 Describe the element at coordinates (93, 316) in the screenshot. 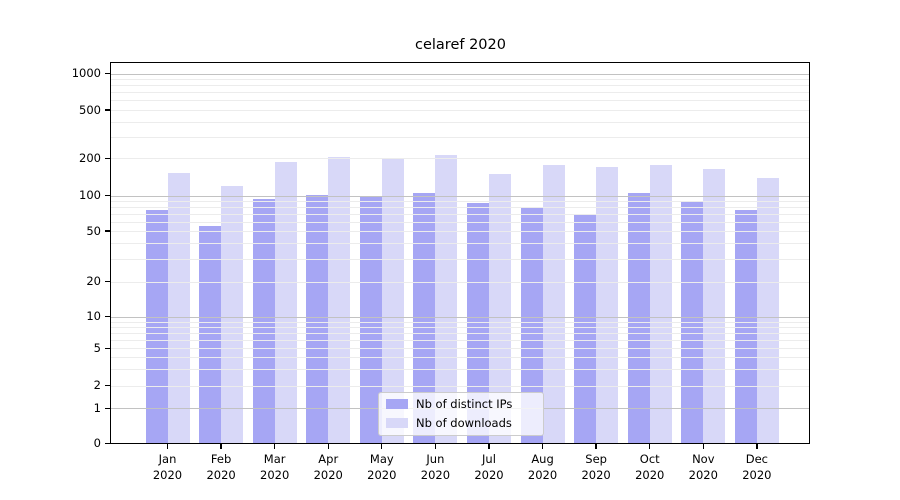

I see `y-tick-label: 10` at that location.